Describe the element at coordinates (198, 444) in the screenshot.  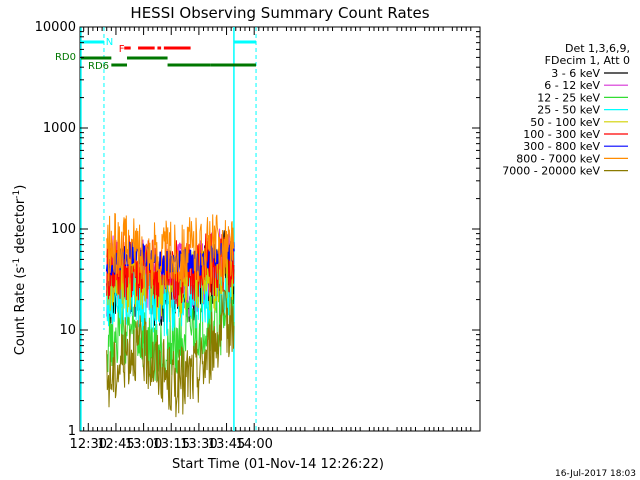
I see `x-tick-label: 13:30` at that location.